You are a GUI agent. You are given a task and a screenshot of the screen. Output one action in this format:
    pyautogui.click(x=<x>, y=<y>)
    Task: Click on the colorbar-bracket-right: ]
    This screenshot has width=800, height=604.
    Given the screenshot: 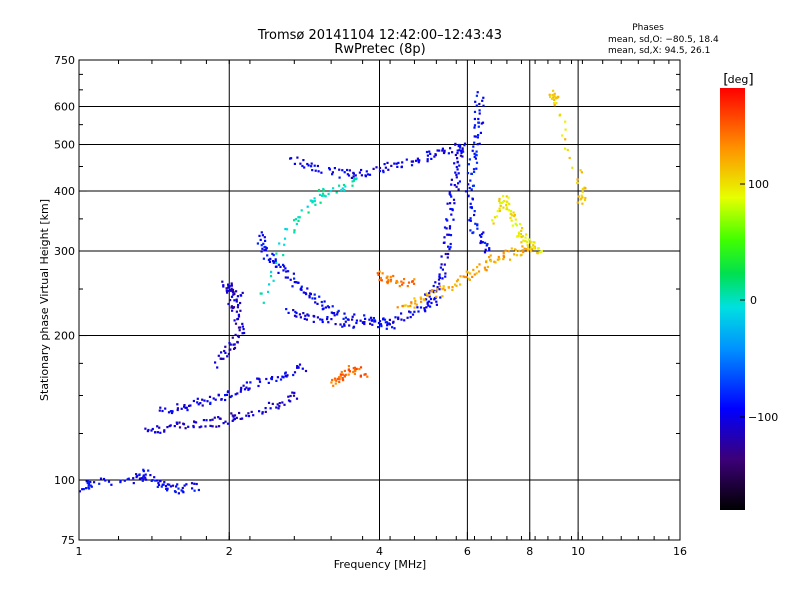 What is the action you would take?
    pyautogui.click(x=750, y=80)
    